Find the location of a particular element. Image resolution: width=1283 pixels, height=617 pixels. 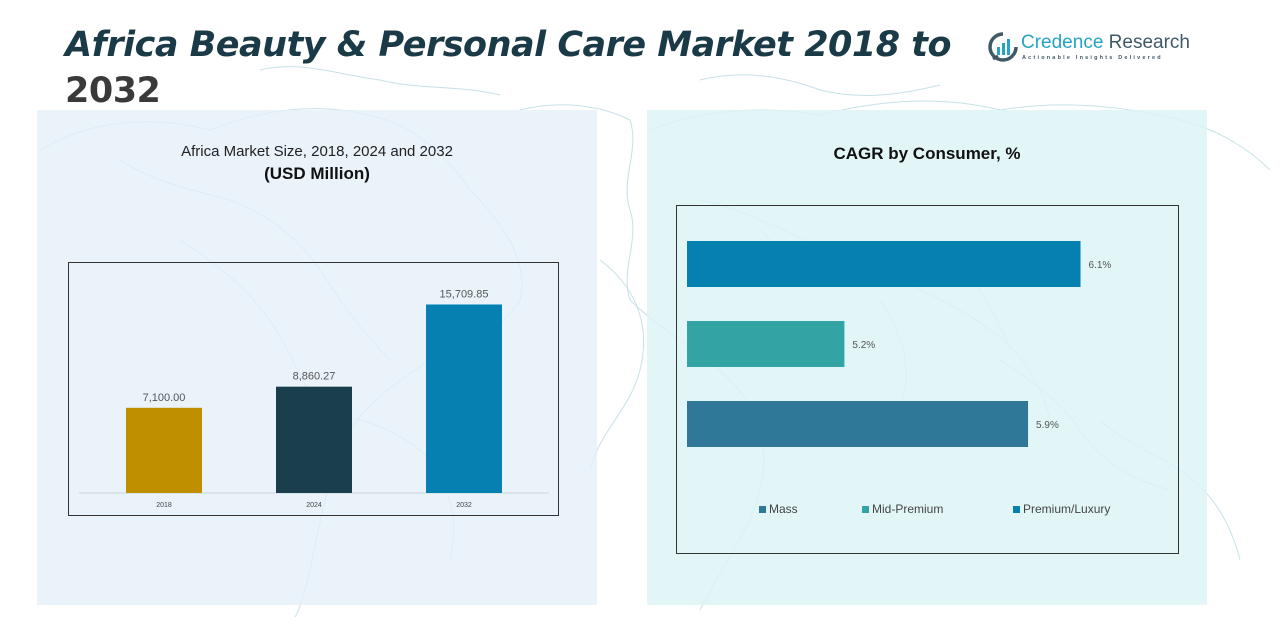

cagr-chart-title: CAGR by Consumer, % is located at coordinates (927, 153).